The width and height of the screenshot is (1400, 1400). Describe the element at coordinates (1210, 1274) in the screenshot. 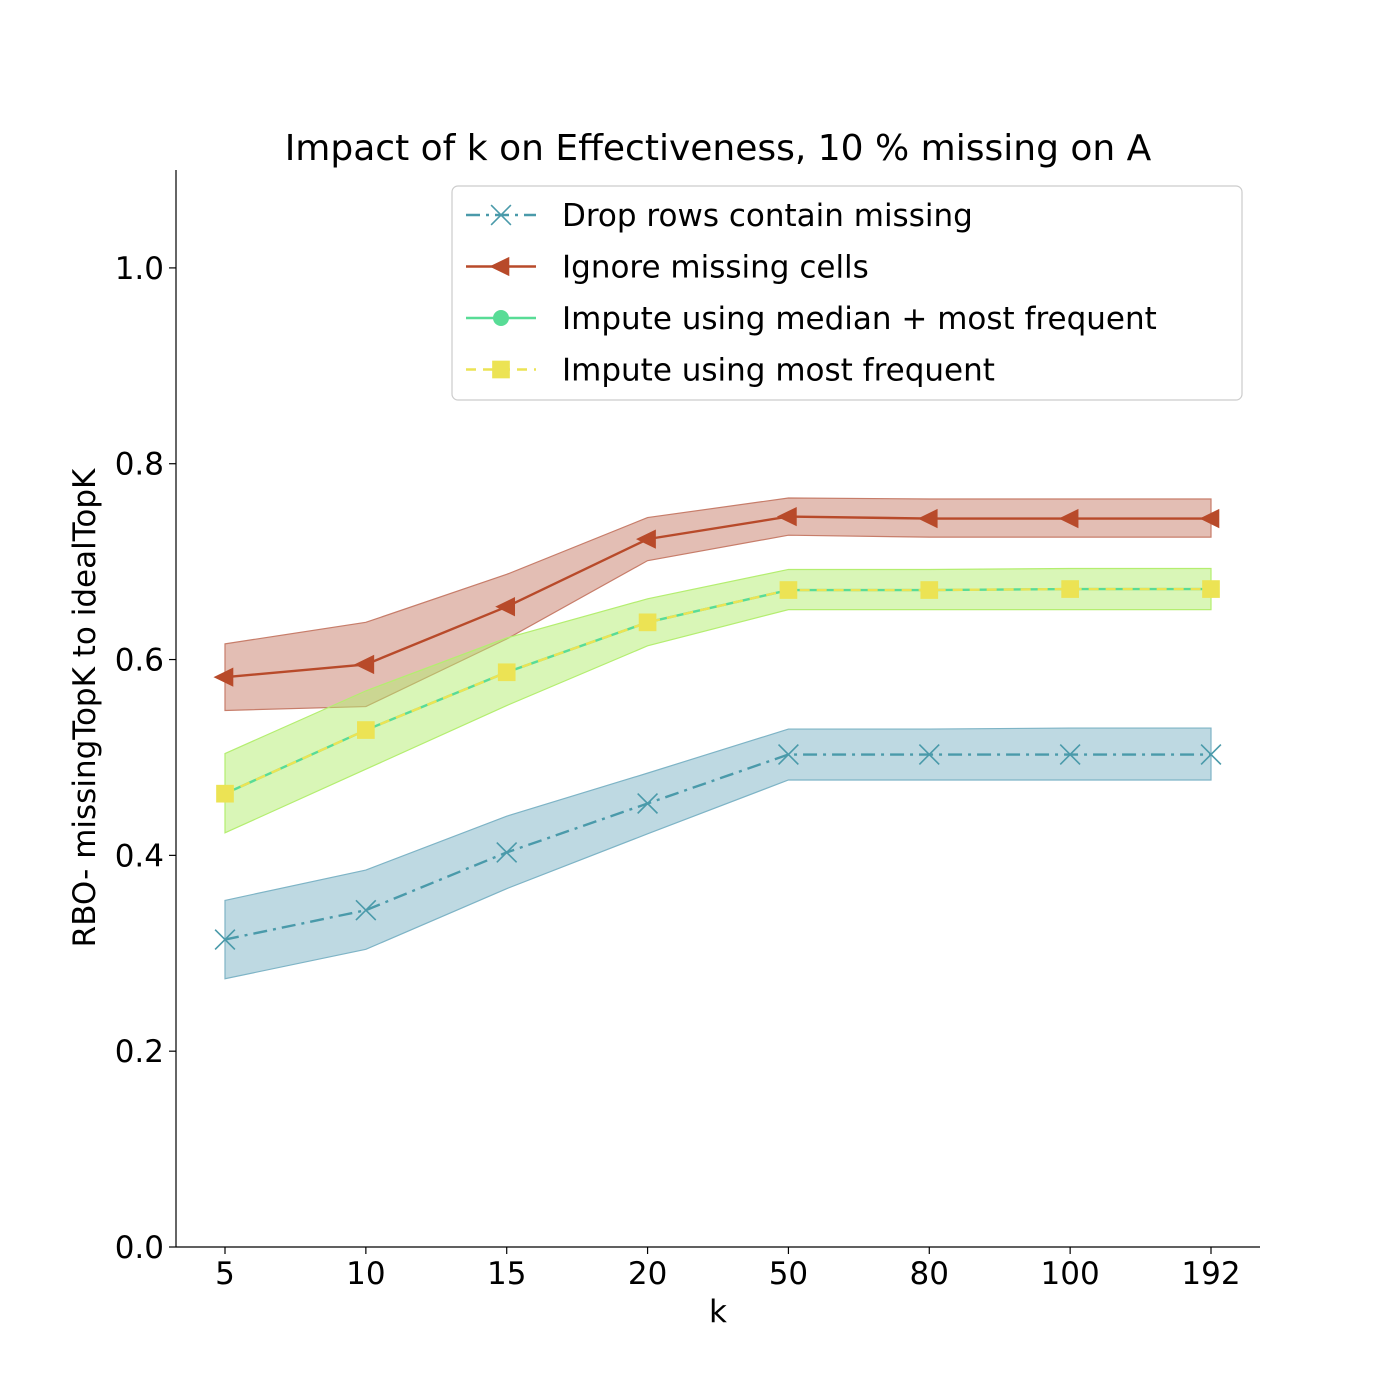

I see `x-tick-label: 192` at that location.